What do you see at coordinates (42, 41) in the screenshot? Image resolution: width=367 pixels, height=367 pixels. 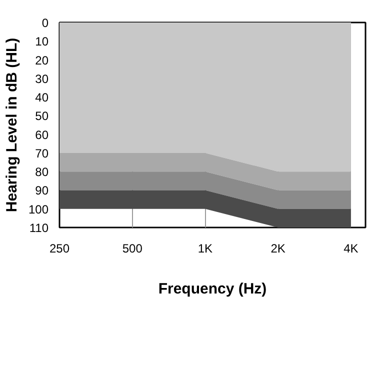 I see `y-tick-label: 10` at bounding box center [42, 41].